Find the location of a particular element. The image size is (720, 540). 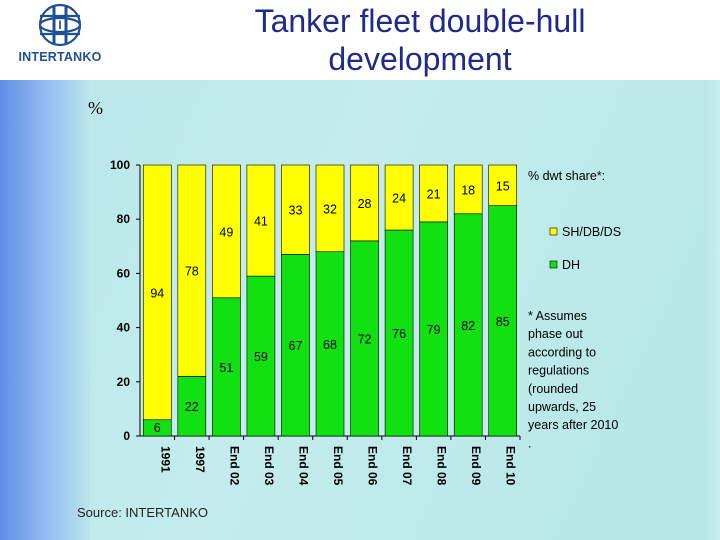

x-tick-label: End 08 is located at coordinates (442, 466).